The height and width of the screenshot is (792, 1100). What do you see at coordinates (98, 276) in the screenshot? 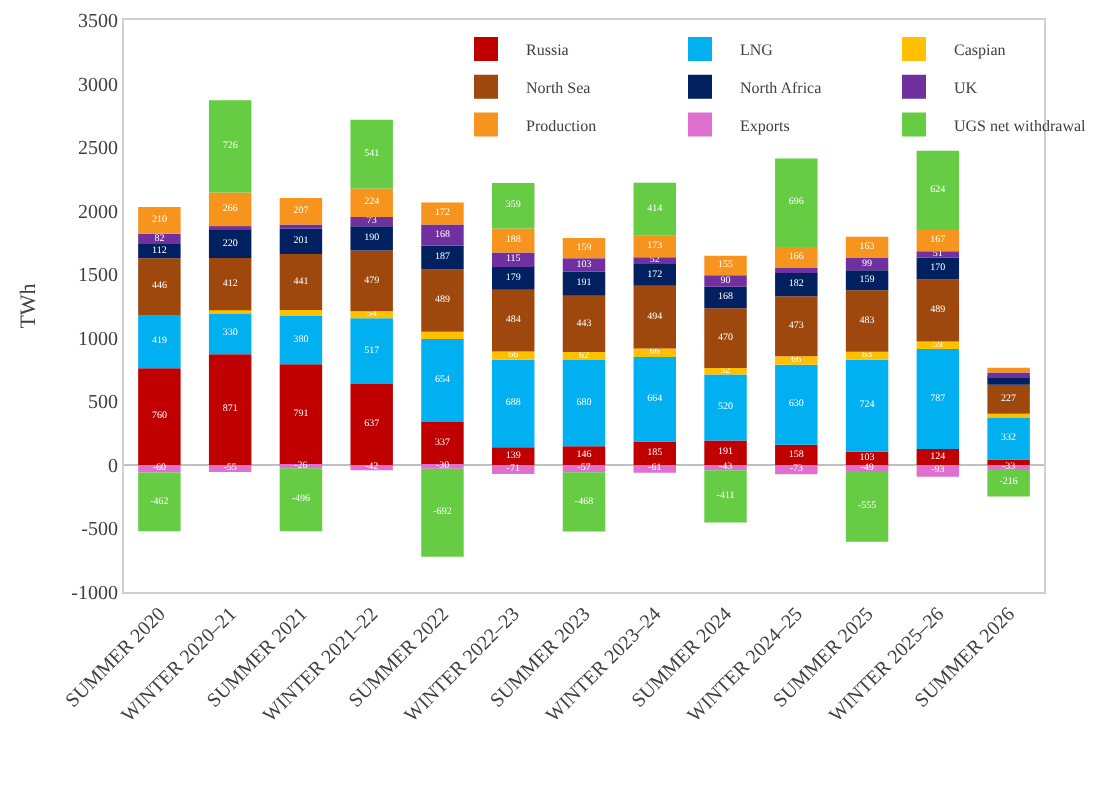
I see `y-tick-label: 1500` at bounding box center [98, 276].